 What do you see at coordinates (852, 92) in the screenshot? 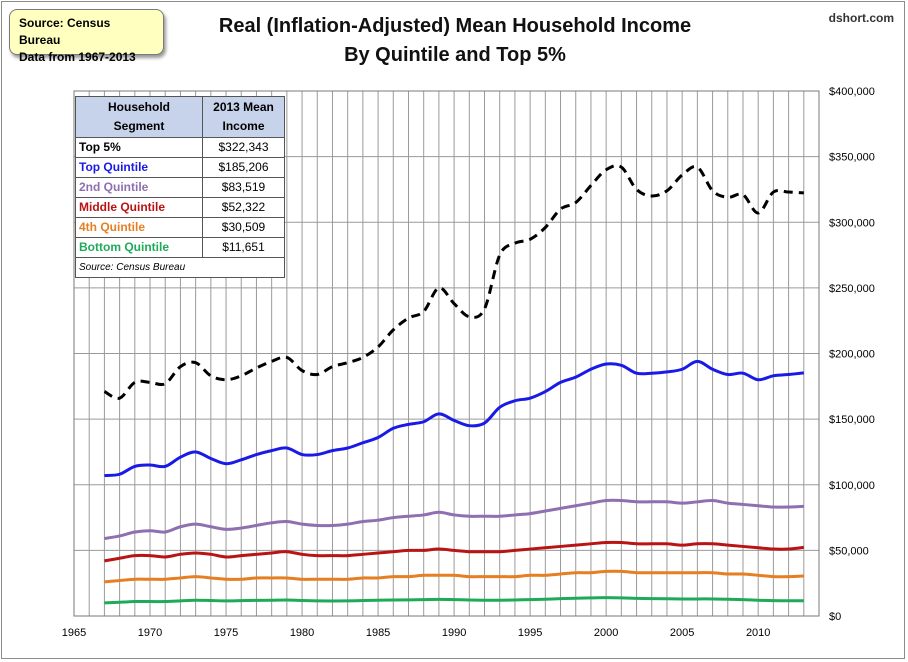
I see `y-tick-label: $400,000` at bounding box center [852, 92].